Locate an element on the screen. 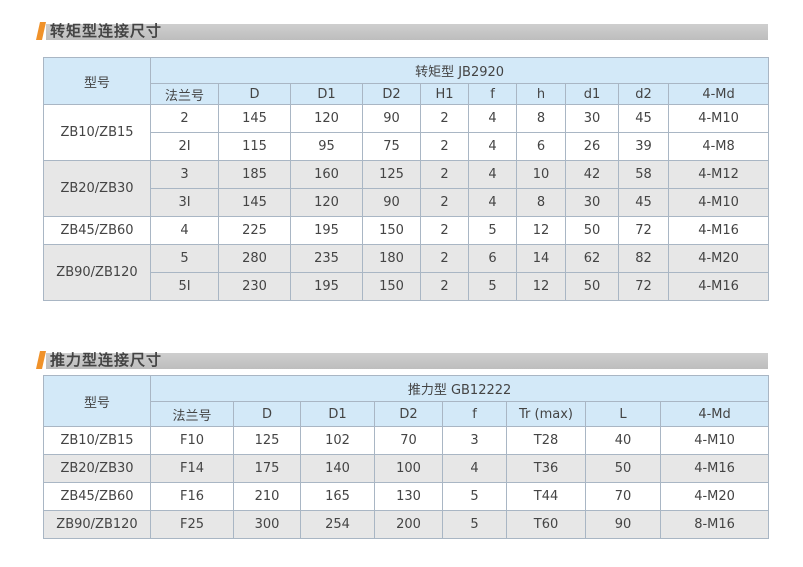  table-row: 3I 145 120 90 2 4 8 30 45 4-M10 is located at coordinates (407, 202).